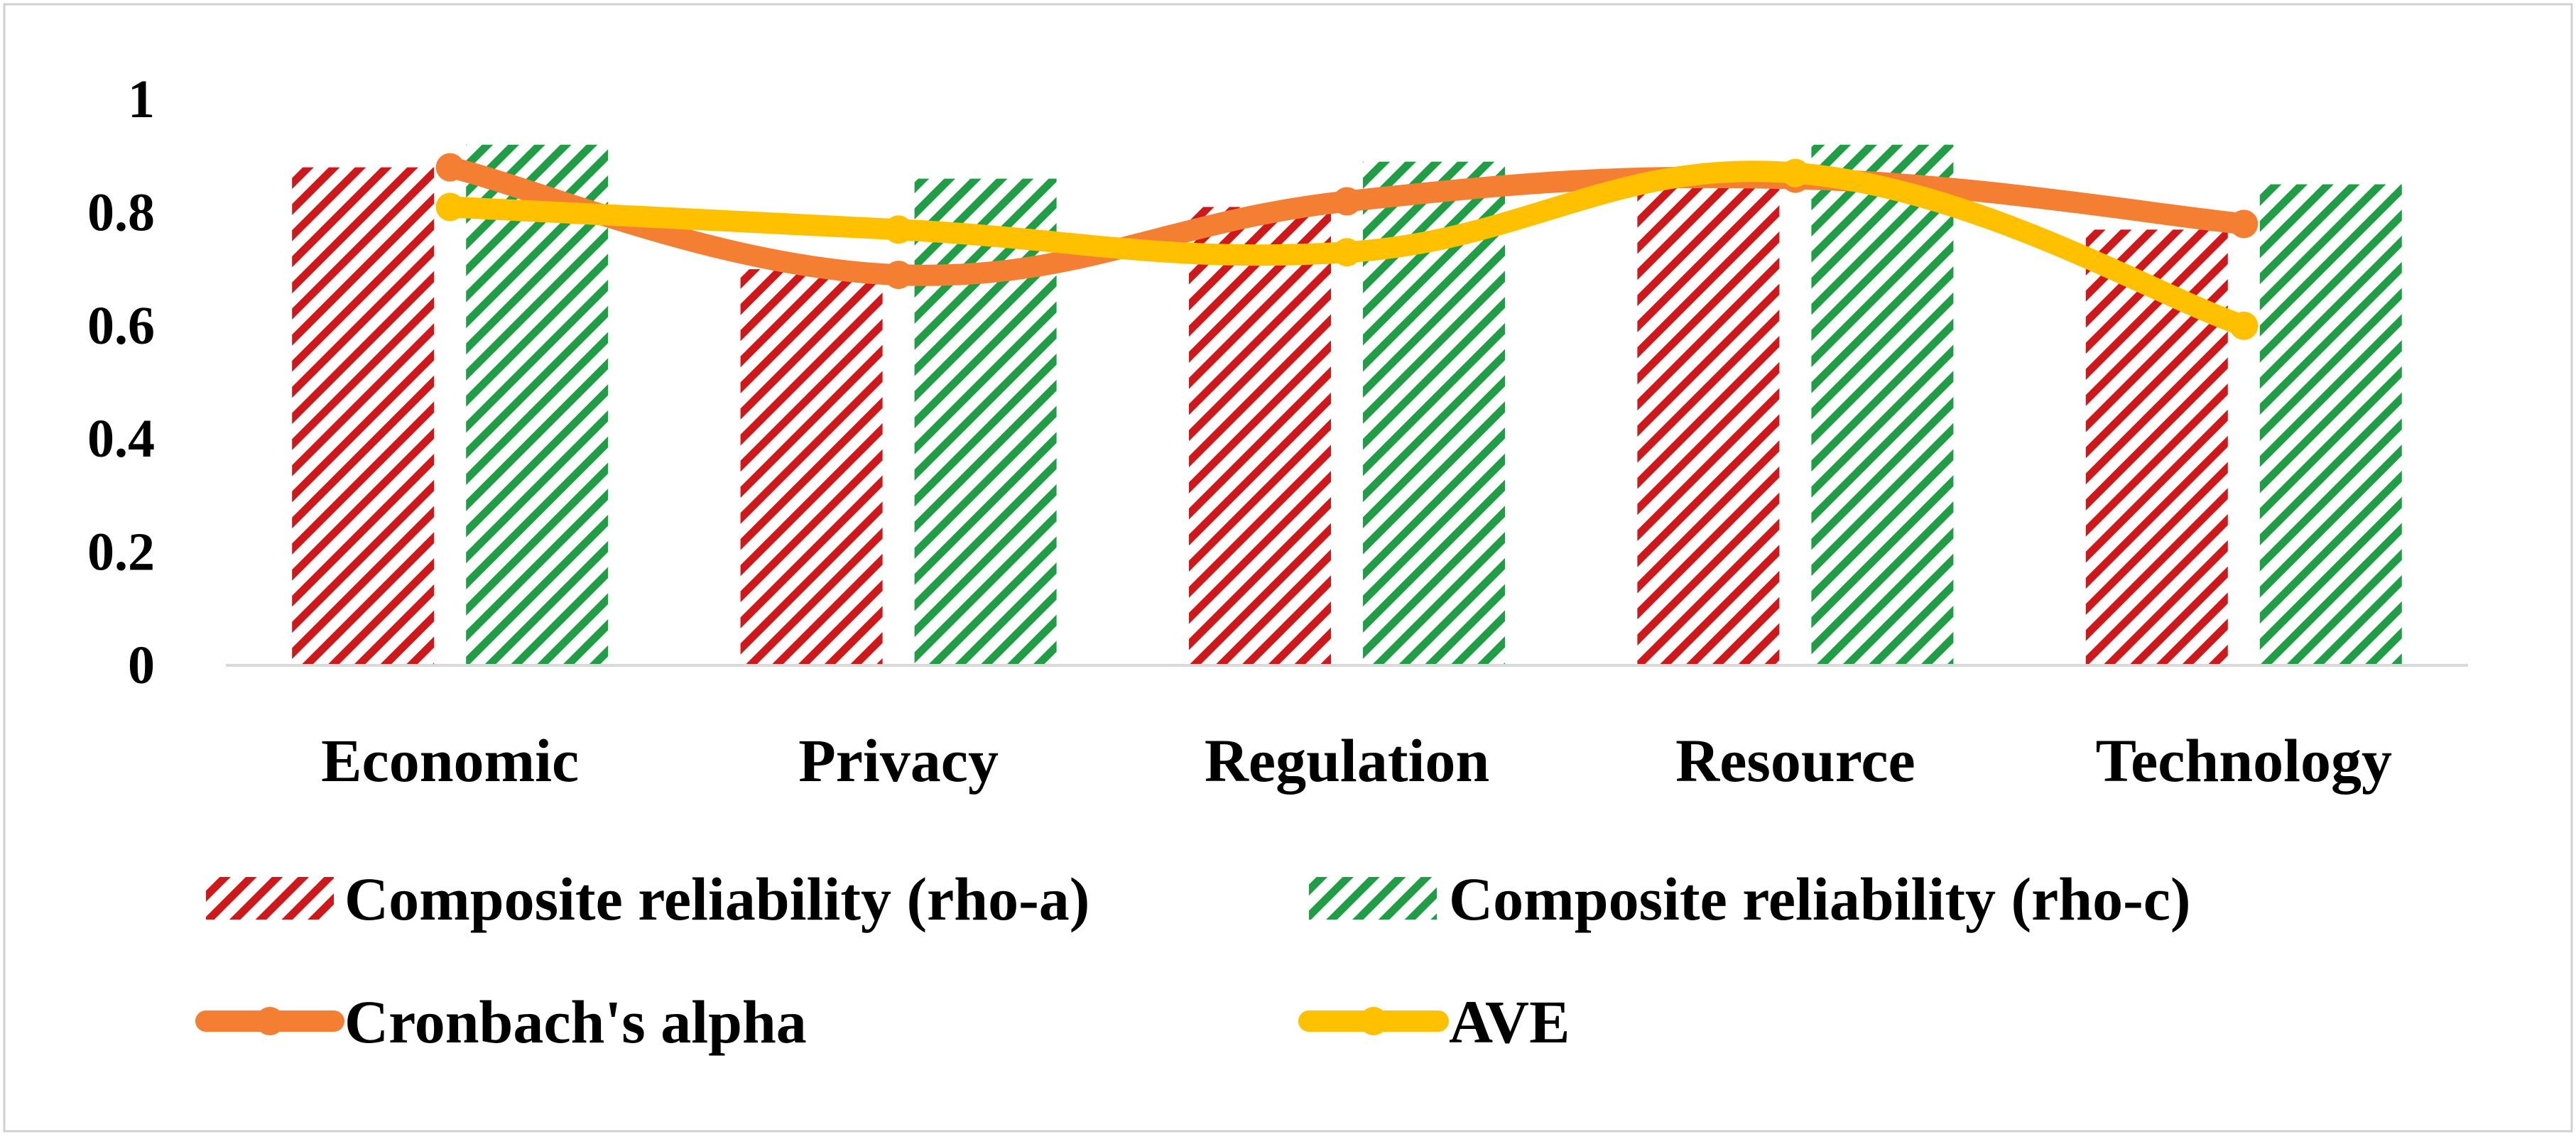 This screenshot has width=2576, height=1139. Describe the element at coordinates (1796, 172) in the screenshot. I see `point-ave-resource` at that location.